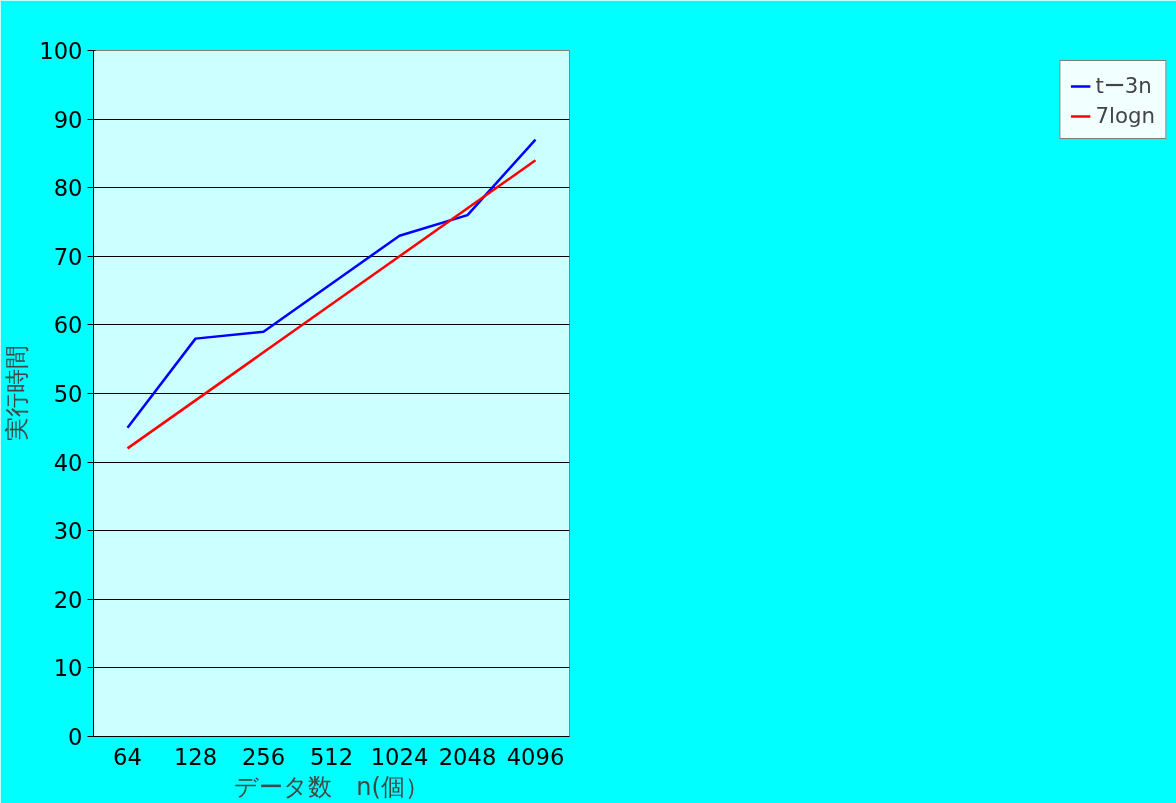 This screenshot has width=1176, height=803. I want to click on y-axis-title: 実行時間, so click(17, 393).